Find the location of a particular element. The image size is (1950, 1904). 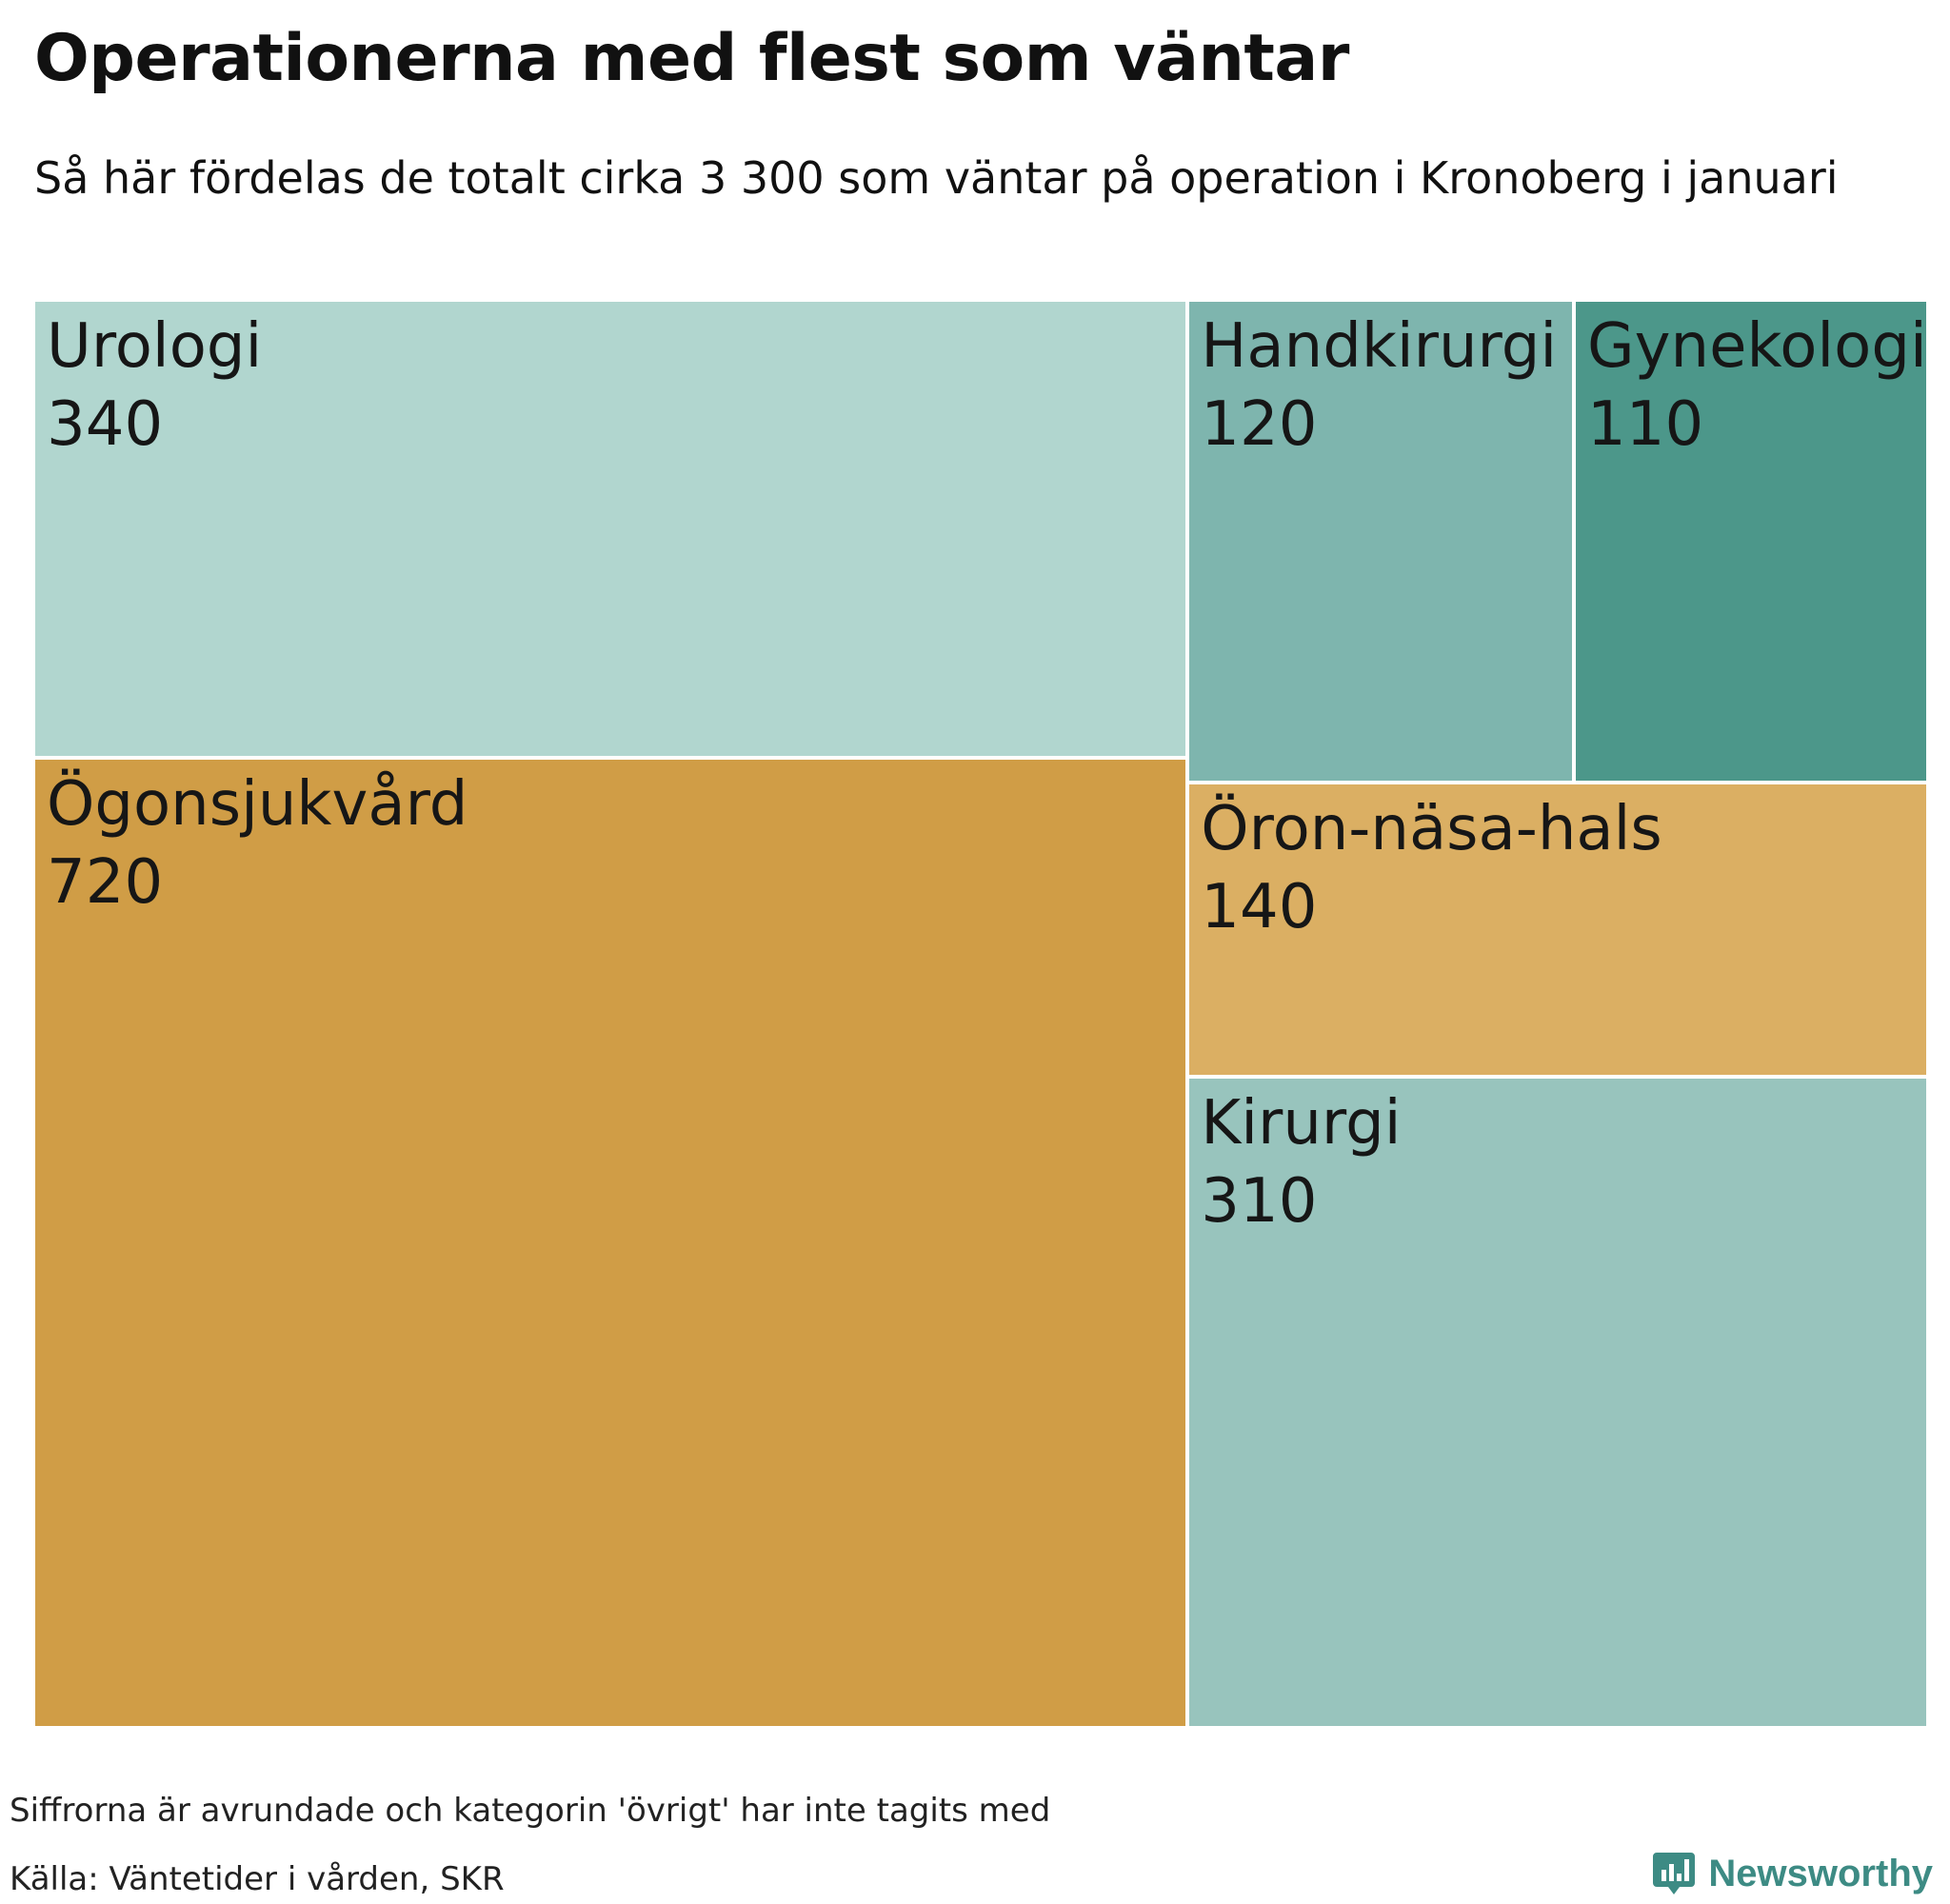

tile-category-name: Handkirurgi is located at coordinates (1379, 346).